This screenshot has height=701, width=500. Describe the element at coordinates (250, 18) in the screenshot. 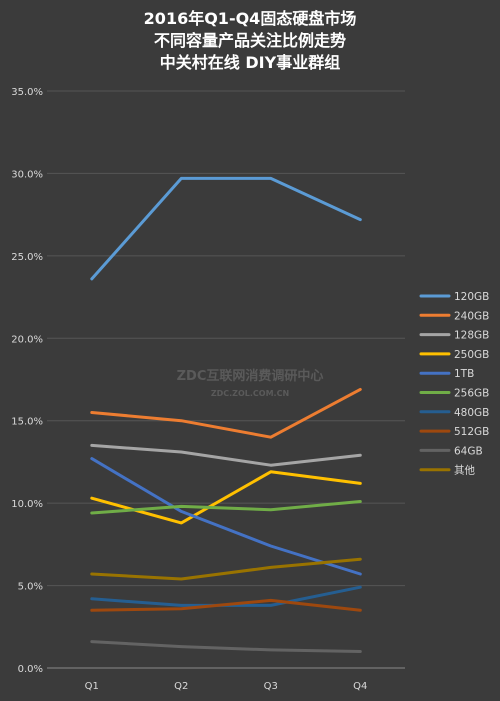

I see `title-line-1: 2016年Q1-Q4固态硬盘市场` at that location.